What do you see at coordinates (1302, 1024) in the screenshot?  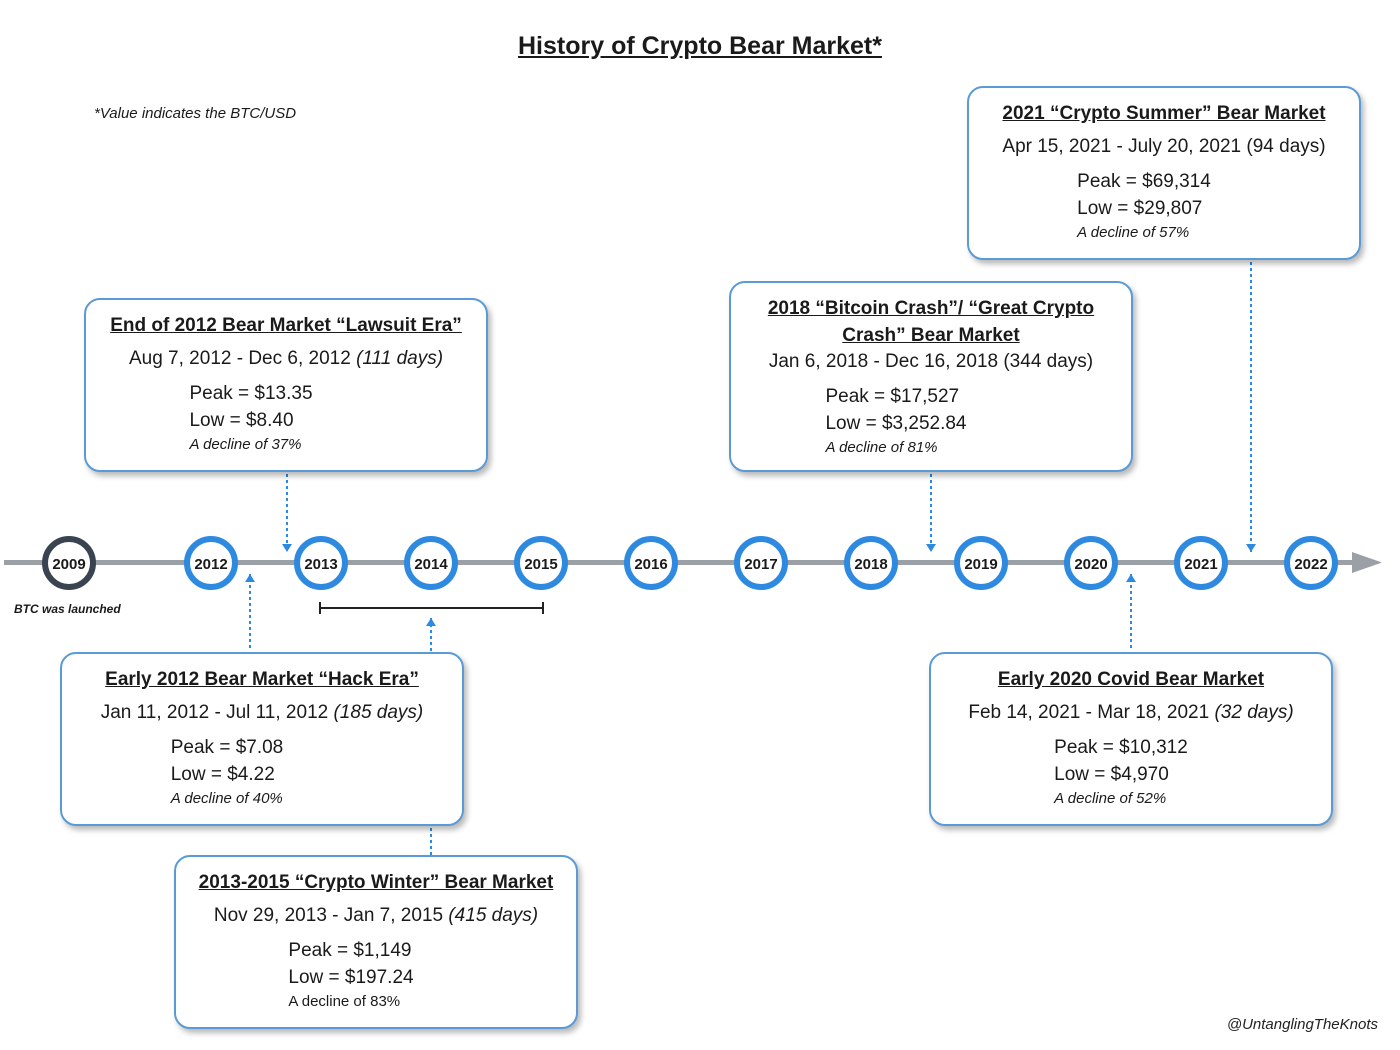 I see `watermark: @UntanglingTheKnots` at bounding box center [1302, 1024].